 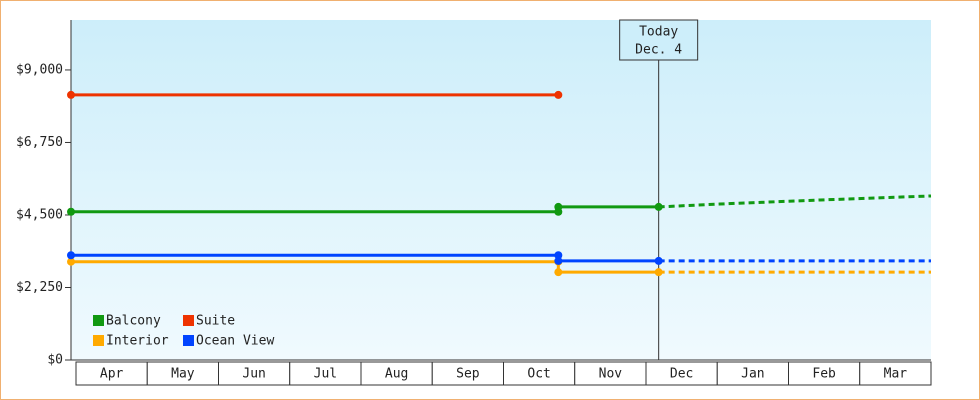 I want to click on y-tick-label: $9,000, so click(x=39, y=69).